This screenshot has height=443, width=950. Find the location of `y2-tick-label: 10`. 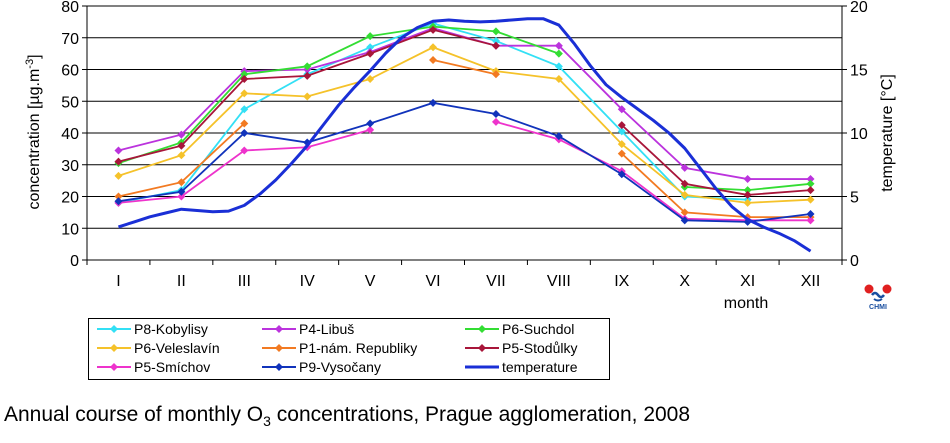

y2-tick-label: 10 is located at coordinates (859, 134).